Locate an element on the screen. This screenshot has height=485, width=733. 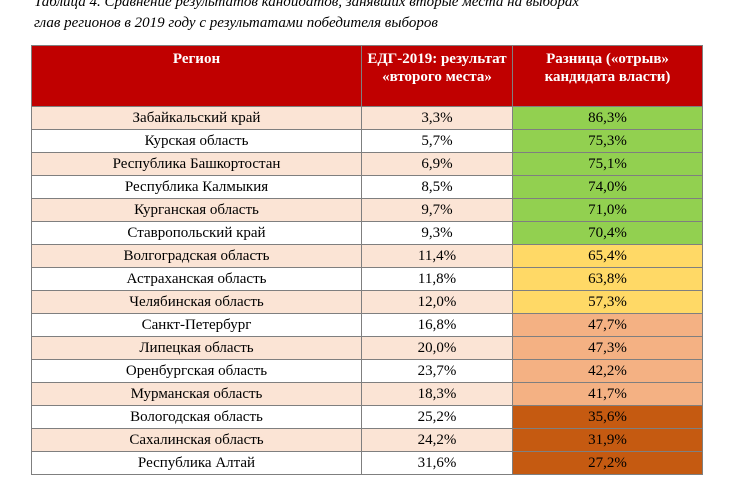
diff-cell: 74,0% is located at coordinates (607, 187).